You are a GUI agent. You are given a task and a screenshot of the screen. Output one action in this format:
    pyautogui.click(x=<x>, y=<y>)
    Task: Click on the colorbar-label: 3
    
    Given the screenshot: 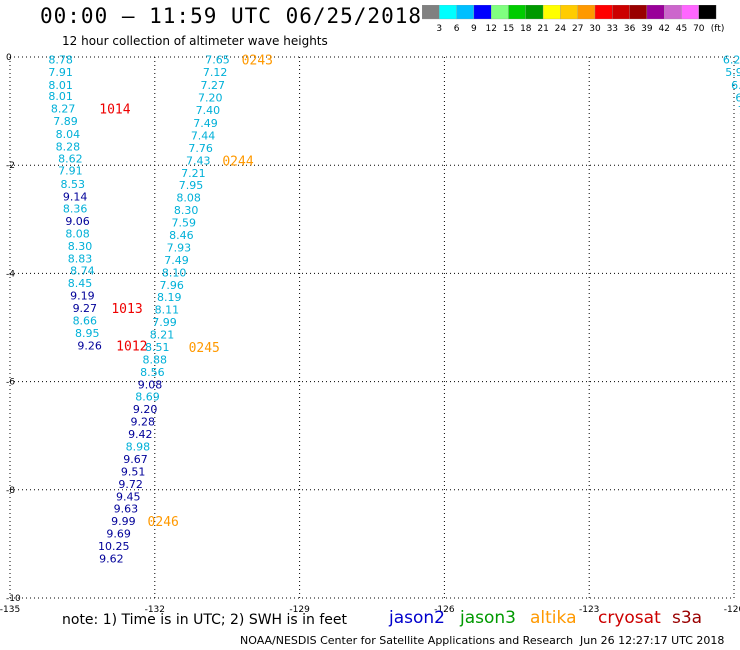 What is the action you would take?
    pyautogui.click(x=439, y=29)
    